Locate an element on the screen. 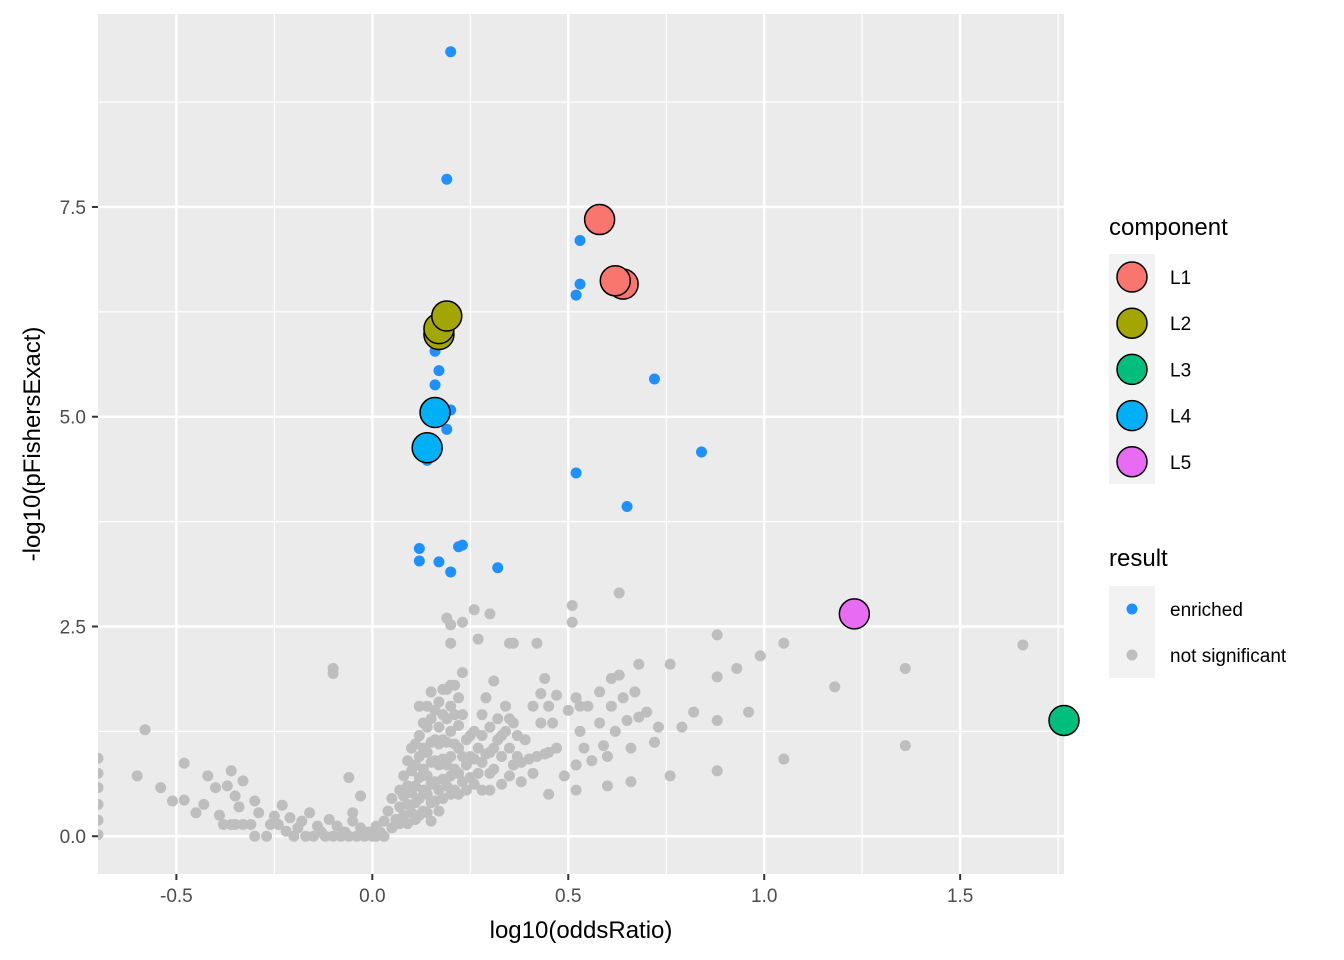  x-tick-label: -0.5 is located at coordinates (176, 896).